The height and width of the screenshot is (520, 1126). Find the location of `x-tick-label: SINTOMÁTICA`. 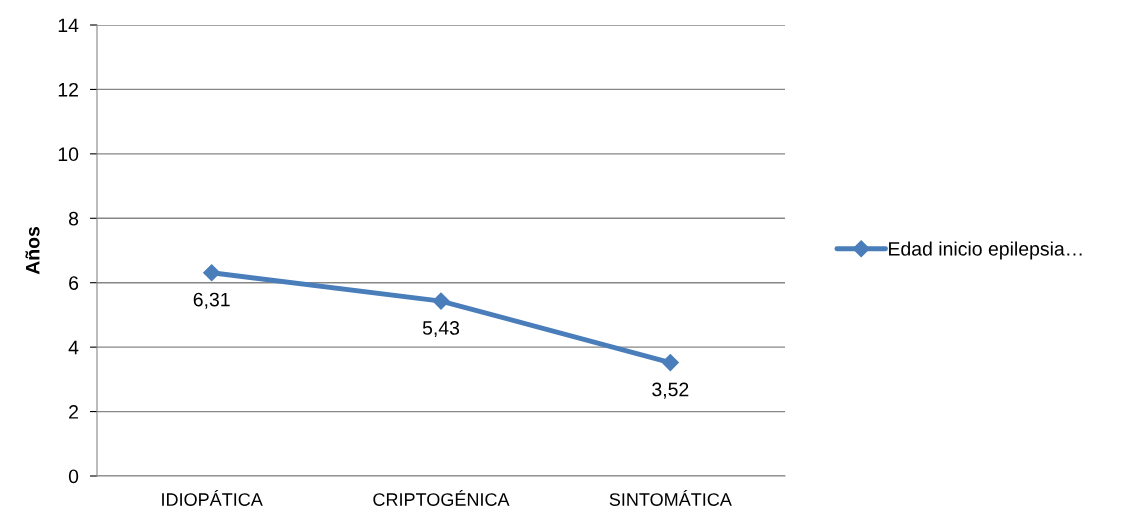

x-tick-label: SINTOMÁTICA is located at coordinates (670, 498).